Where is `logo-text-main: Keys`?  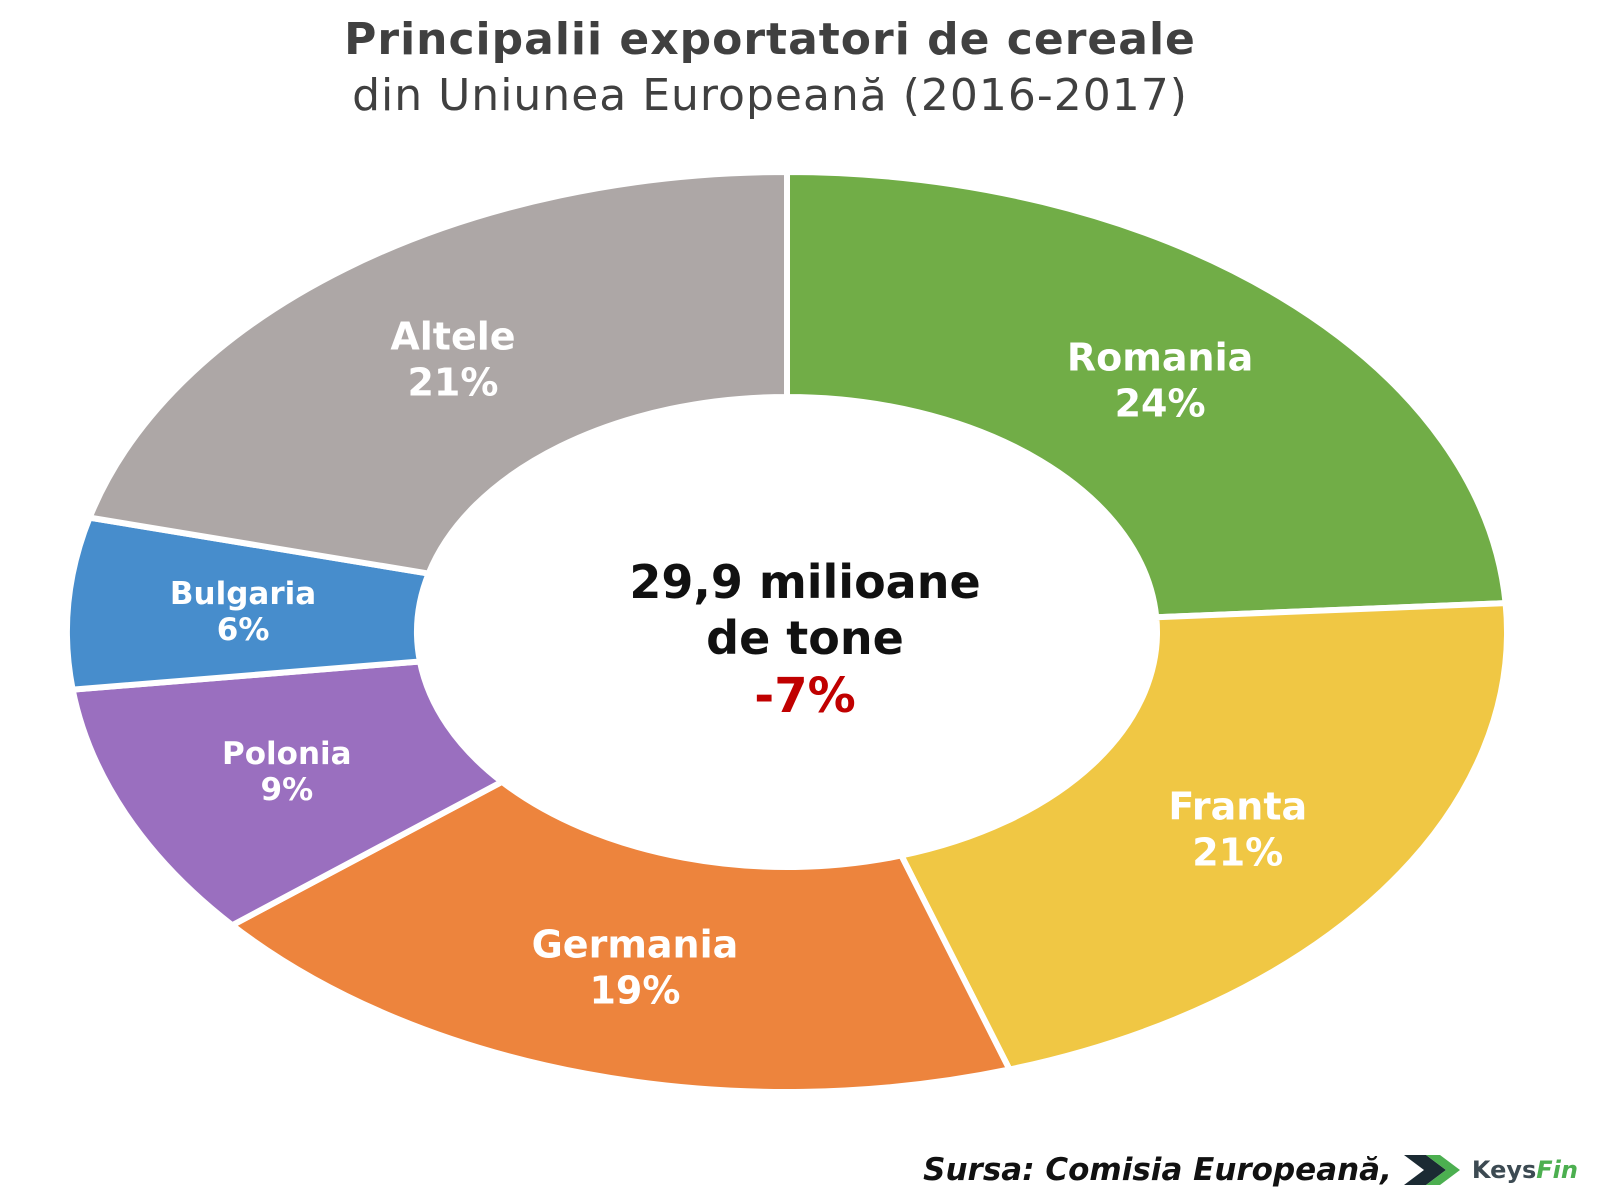 logo-text-main: Keys is located at coordinates (1504, 1170).